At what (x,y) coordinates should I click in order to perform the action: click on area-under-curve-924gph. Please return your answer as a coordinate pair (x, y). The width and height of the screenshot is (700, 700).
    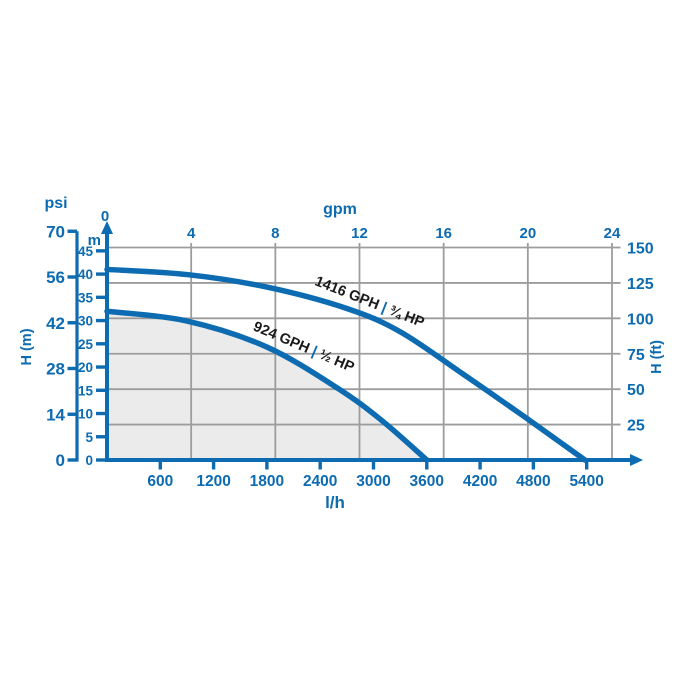
    Looking at the image, I should click on (267, 385).